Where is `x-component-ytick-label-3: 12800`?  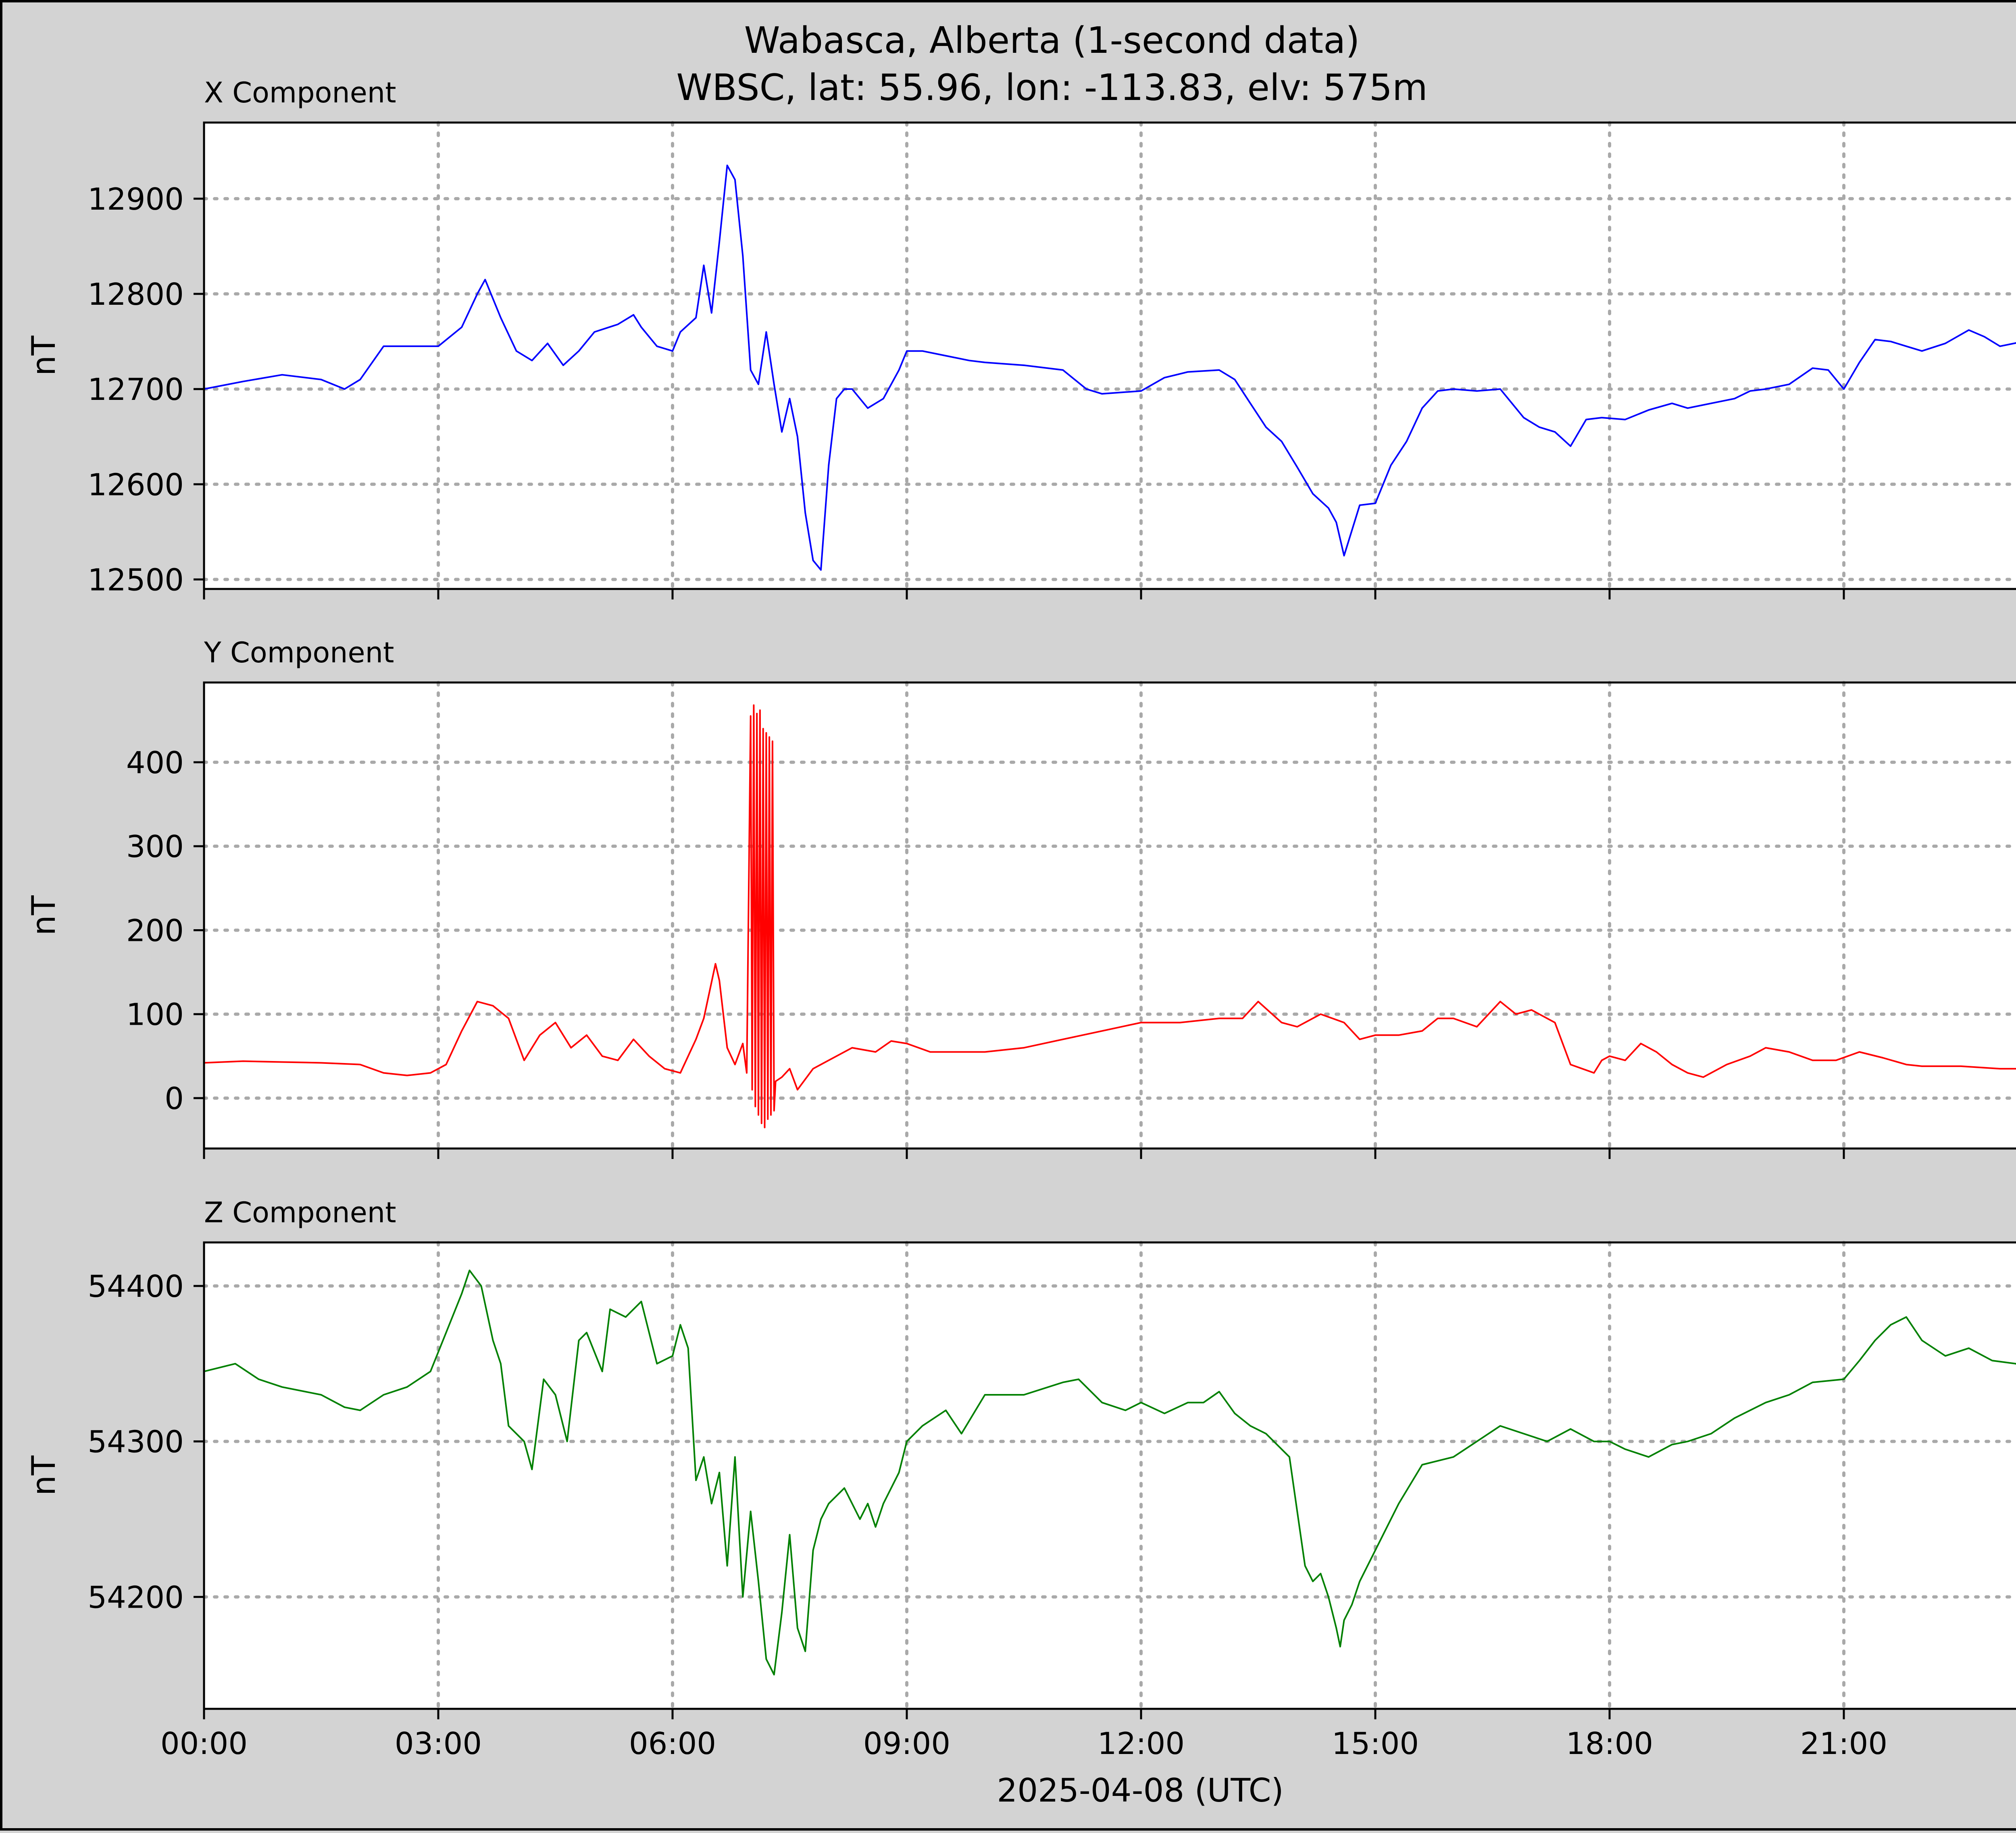
x-component-ytick-label-3: 12800 is located at coordinates (135, 294).